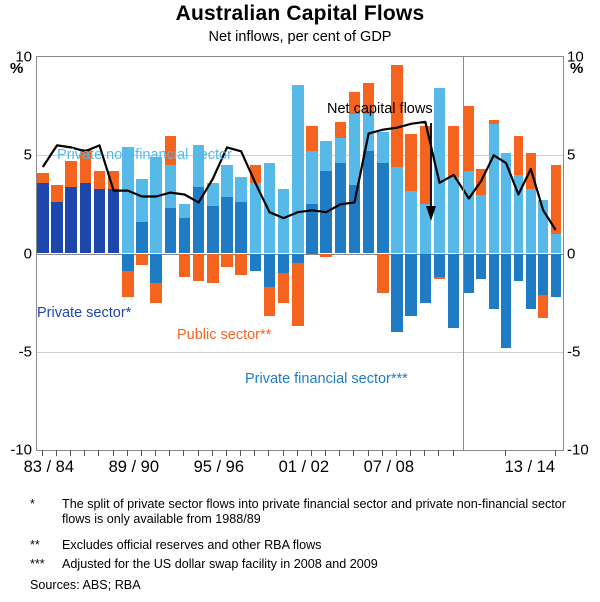  I want to click on x-axis-label-3: 01 / 02, so click(304, 467).